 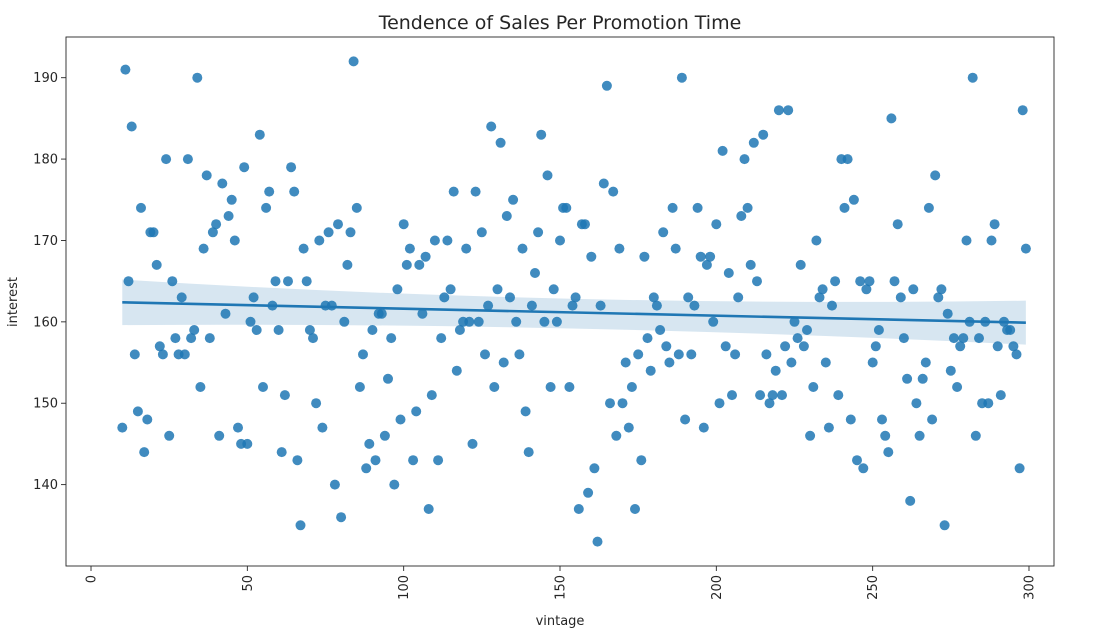 What do you see at coordinates (49, 282) in the screenshot?
I see `y-axis-ticks: 140 150 160 170 180 190` at bounding box center [49, 282].